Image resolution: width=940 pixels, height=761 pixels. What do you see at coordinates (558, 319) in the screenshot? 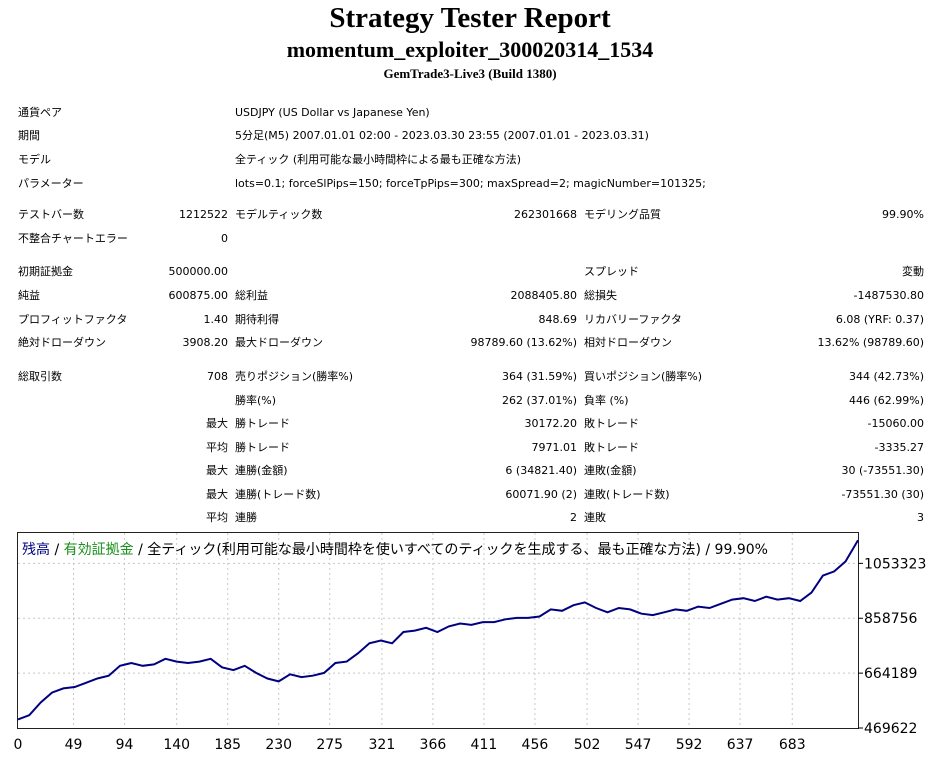
I see `expected-payoff-value: 848.69` at bounding box center [558, 319].